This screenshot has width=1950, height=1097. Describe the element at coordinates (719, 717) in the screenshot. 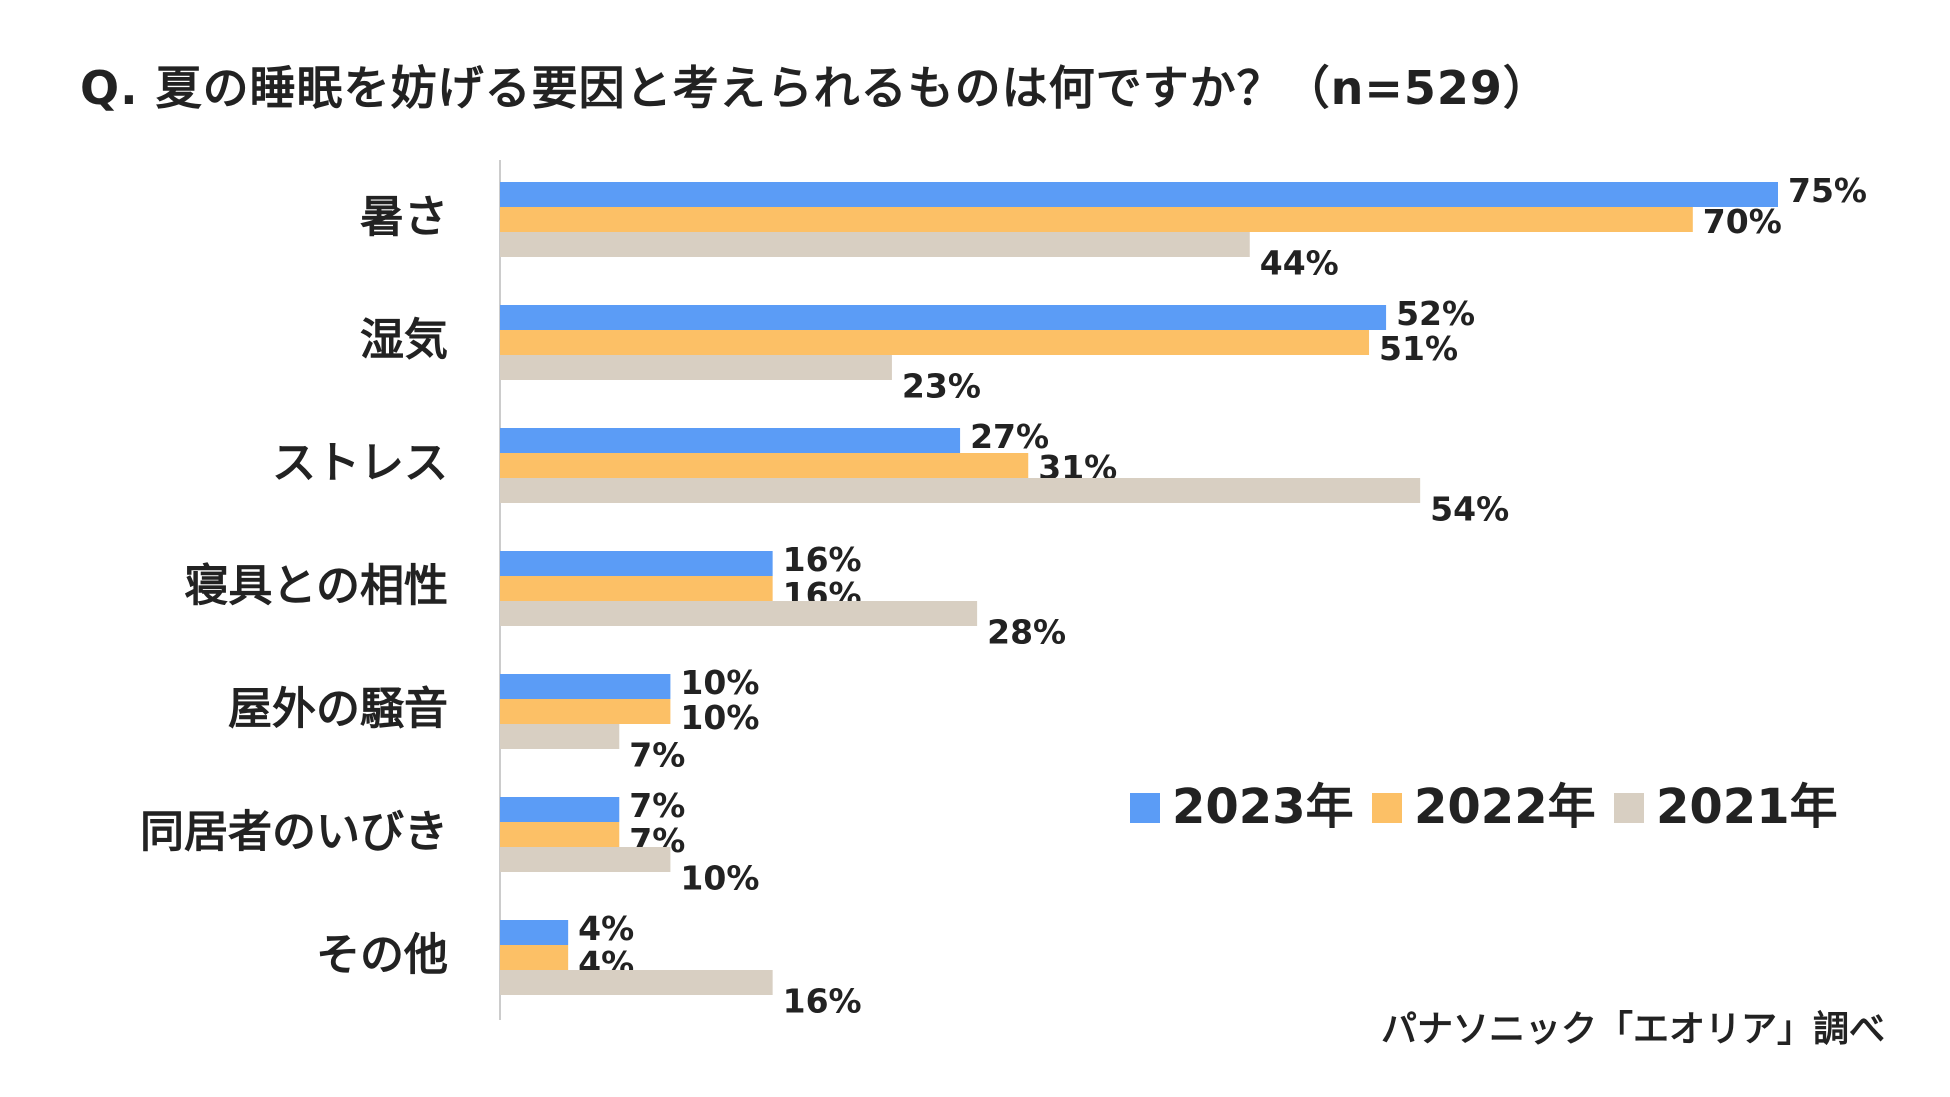

I see `value-label-2022: 10%` at that location.